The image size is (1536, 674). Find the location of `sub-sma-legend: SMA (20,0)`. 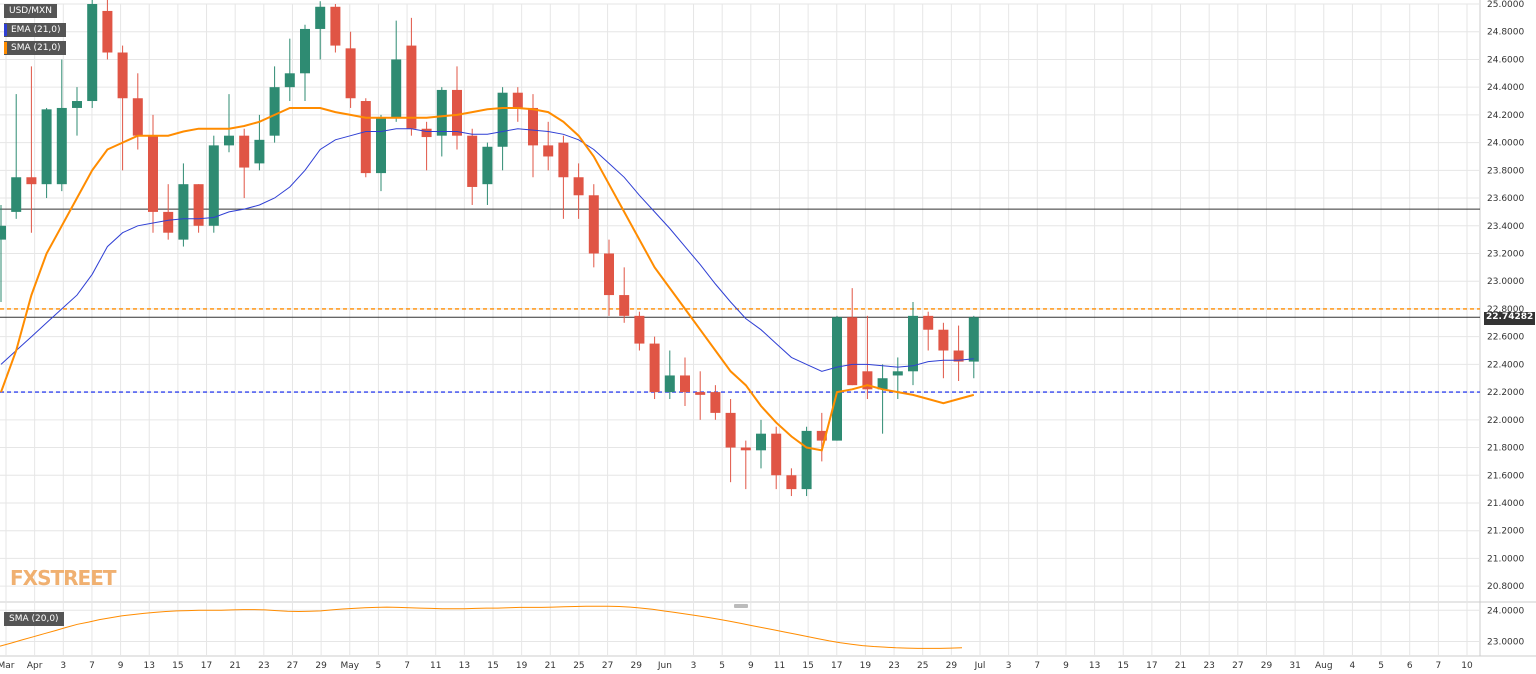

sub-sma-legend: SMA (20,0) is located at coordinates (34, 619).